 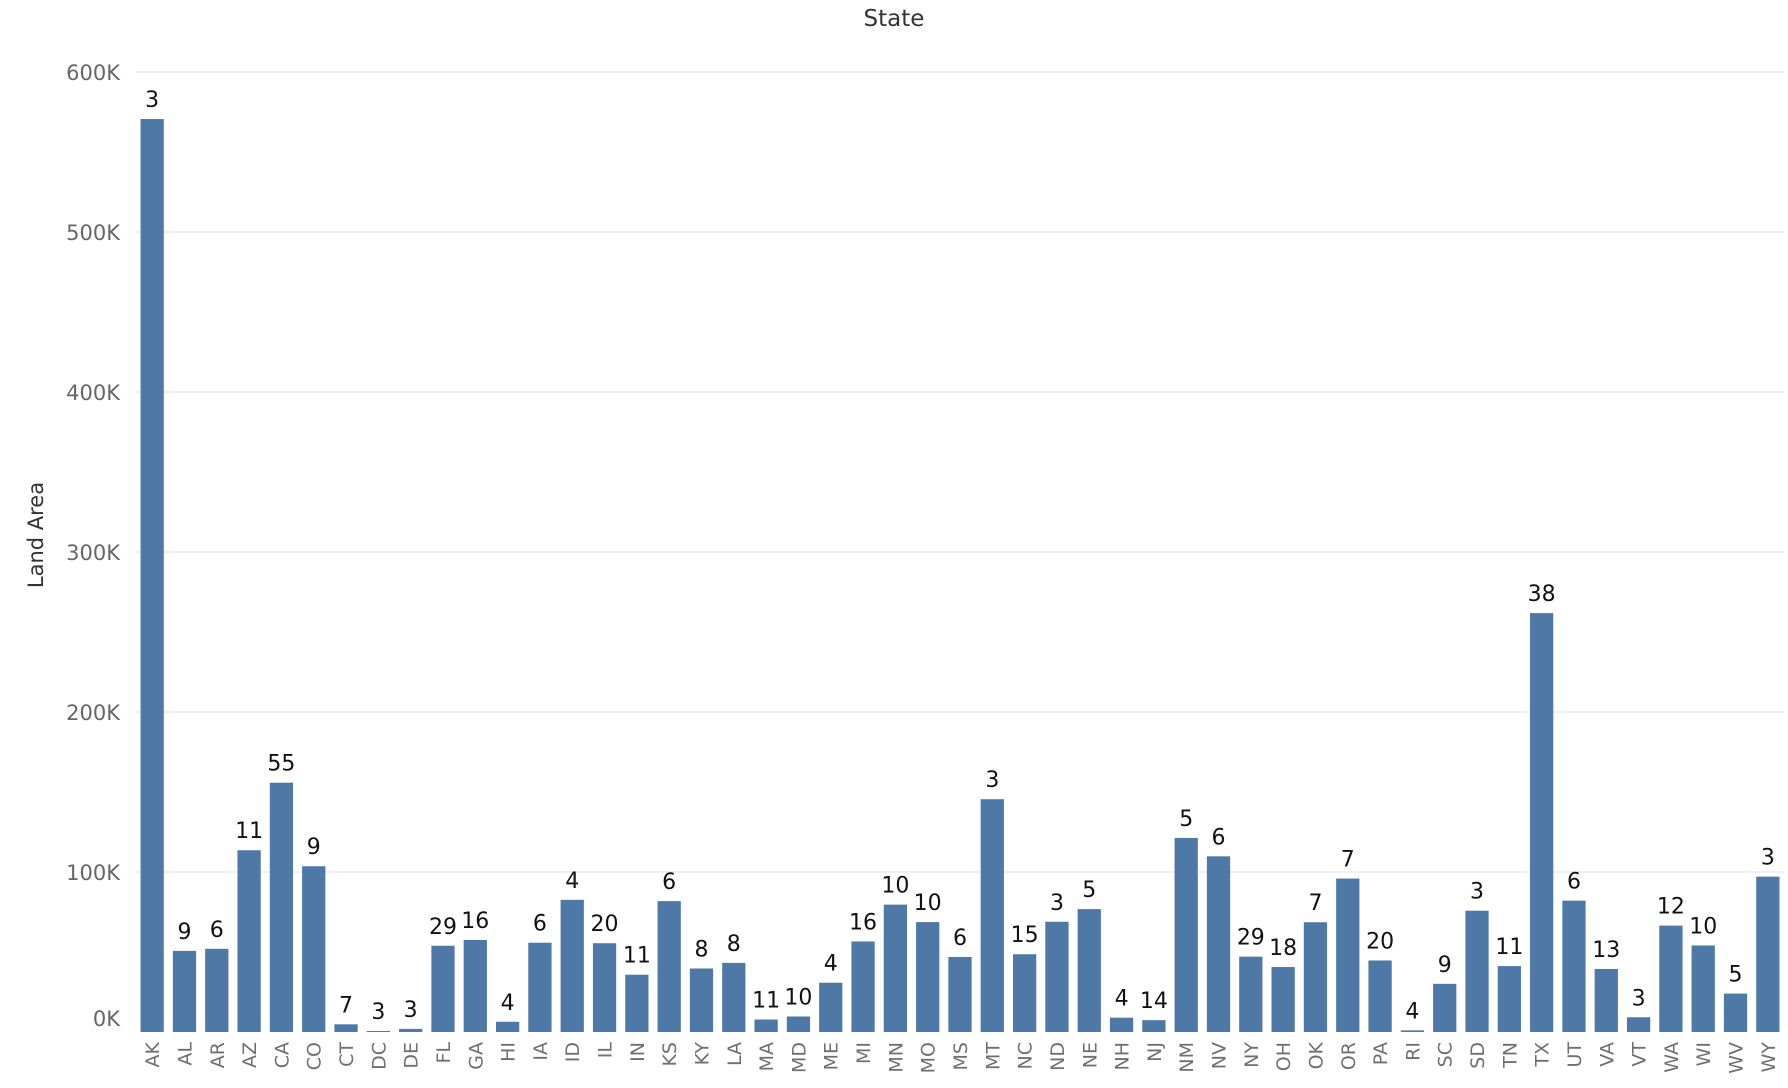 What do you see at coordinates (1090, 1055) in the screenshot?
I see `x-tick-label: NE` at bounding box center [1090, 1055].